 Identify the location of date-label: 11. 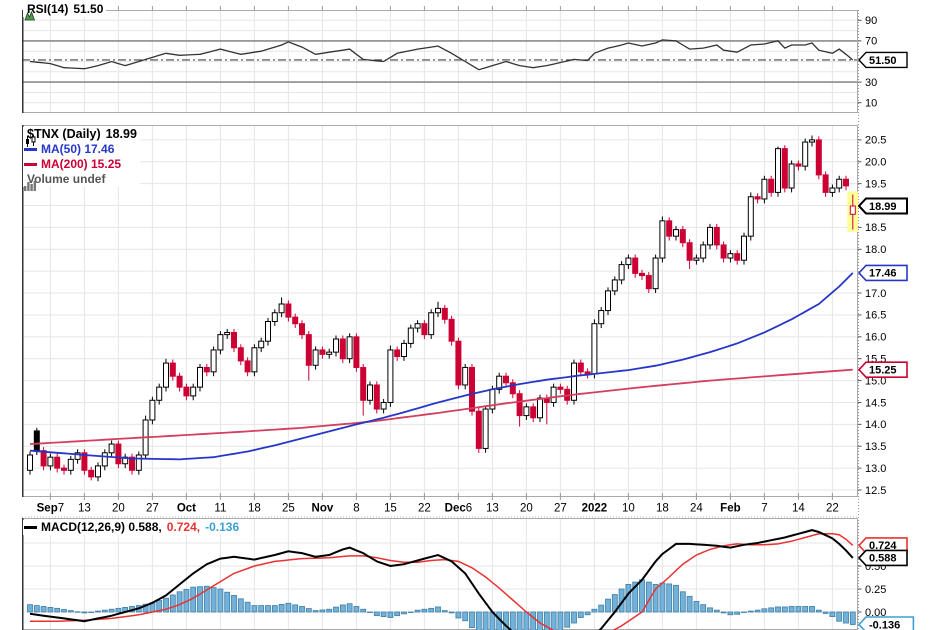
(220, 509).